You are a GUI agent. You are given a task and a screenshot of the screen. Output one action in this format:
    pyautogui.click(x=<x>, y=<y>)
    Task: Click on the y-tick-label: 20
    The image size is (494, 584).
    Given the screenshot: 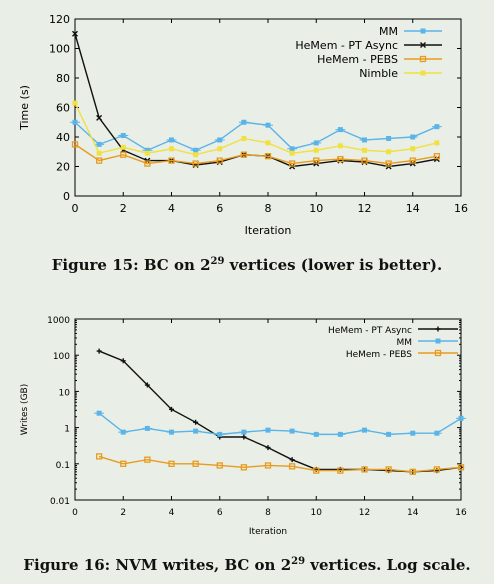 What is the action you would take?
    pyautogui.click(x=63, y=167)
    